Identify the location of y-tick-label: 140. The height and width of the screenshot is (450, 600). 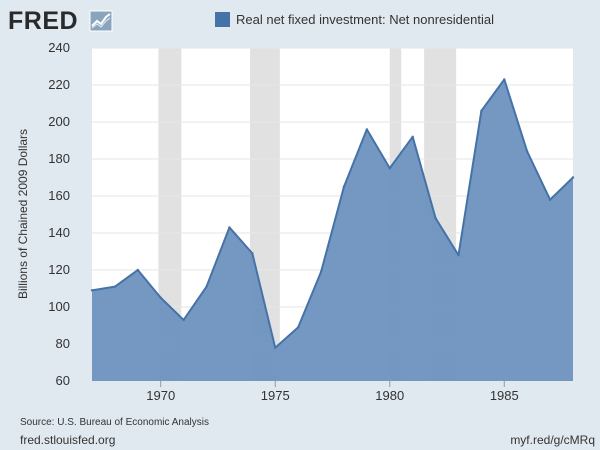
(59, 232).